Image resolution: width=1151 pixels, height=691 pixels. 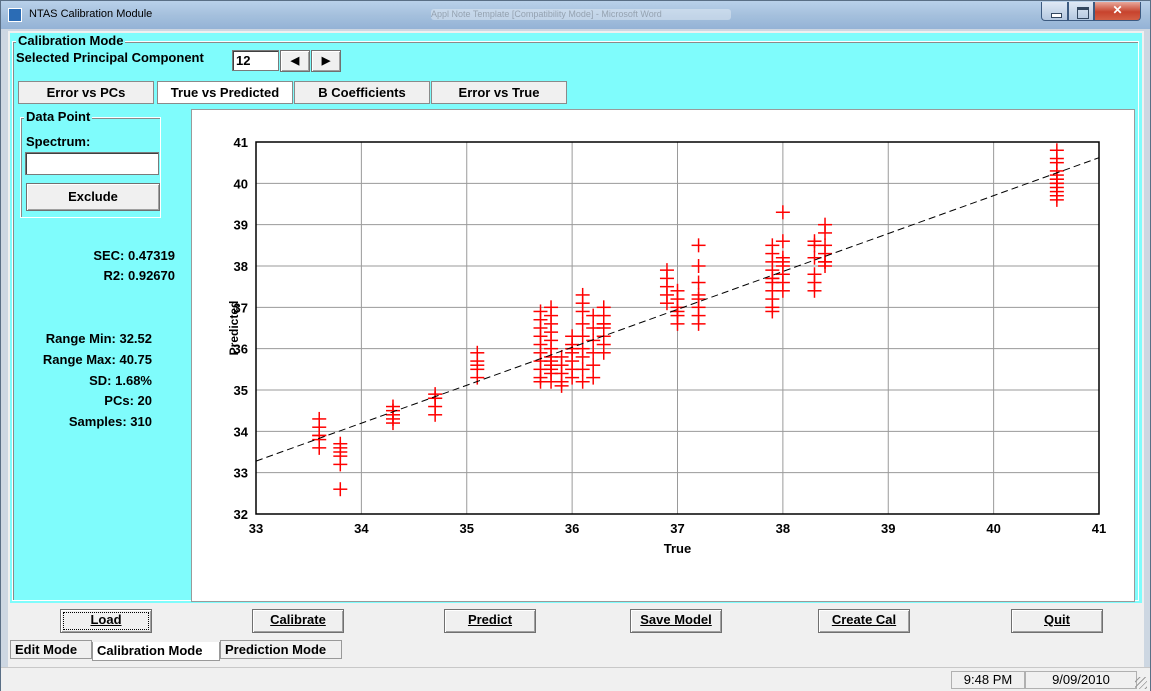 What do you see at coordinates (256, 528) in the screenshot?
I see `x-tick-label: 33` at bounding box center [256, 528].